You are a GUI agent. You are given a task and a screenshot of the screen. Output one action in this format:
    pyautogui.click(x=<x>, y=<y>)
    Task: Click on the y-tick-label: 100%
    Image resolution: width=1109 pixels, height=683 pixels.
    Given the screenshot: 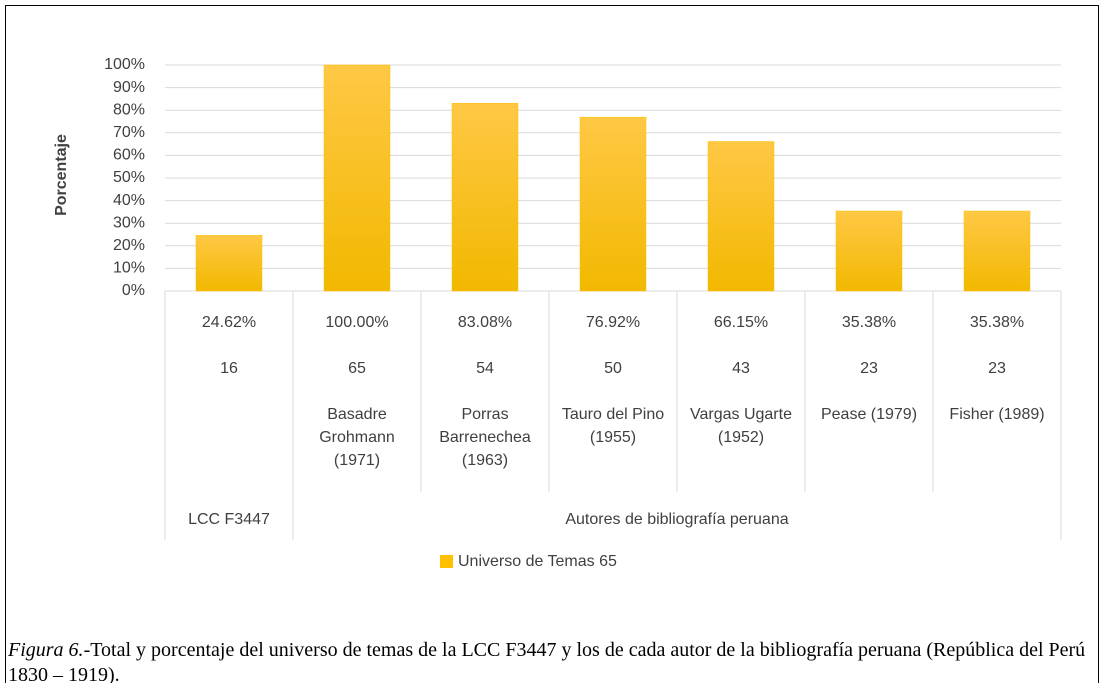 What is the action you would take?
    pyautogui.click(x=124, y=64)
    